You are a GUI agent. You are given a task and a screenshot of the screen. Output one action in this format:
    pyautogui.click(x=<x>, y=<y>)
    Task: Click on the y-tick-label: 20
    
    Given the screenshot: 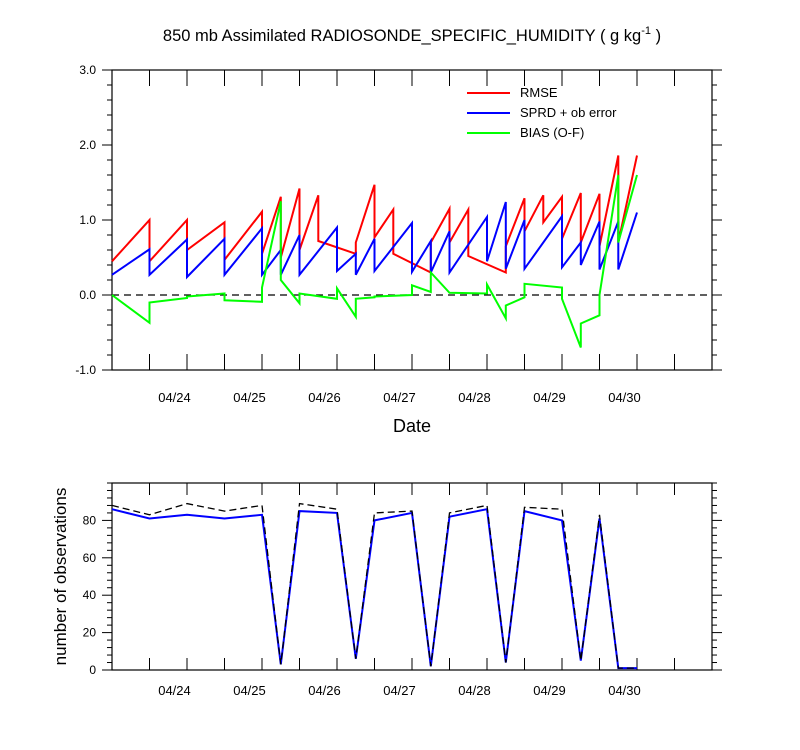 What is the action you would take?
    pyautogui.click(x=90, y=633)
    